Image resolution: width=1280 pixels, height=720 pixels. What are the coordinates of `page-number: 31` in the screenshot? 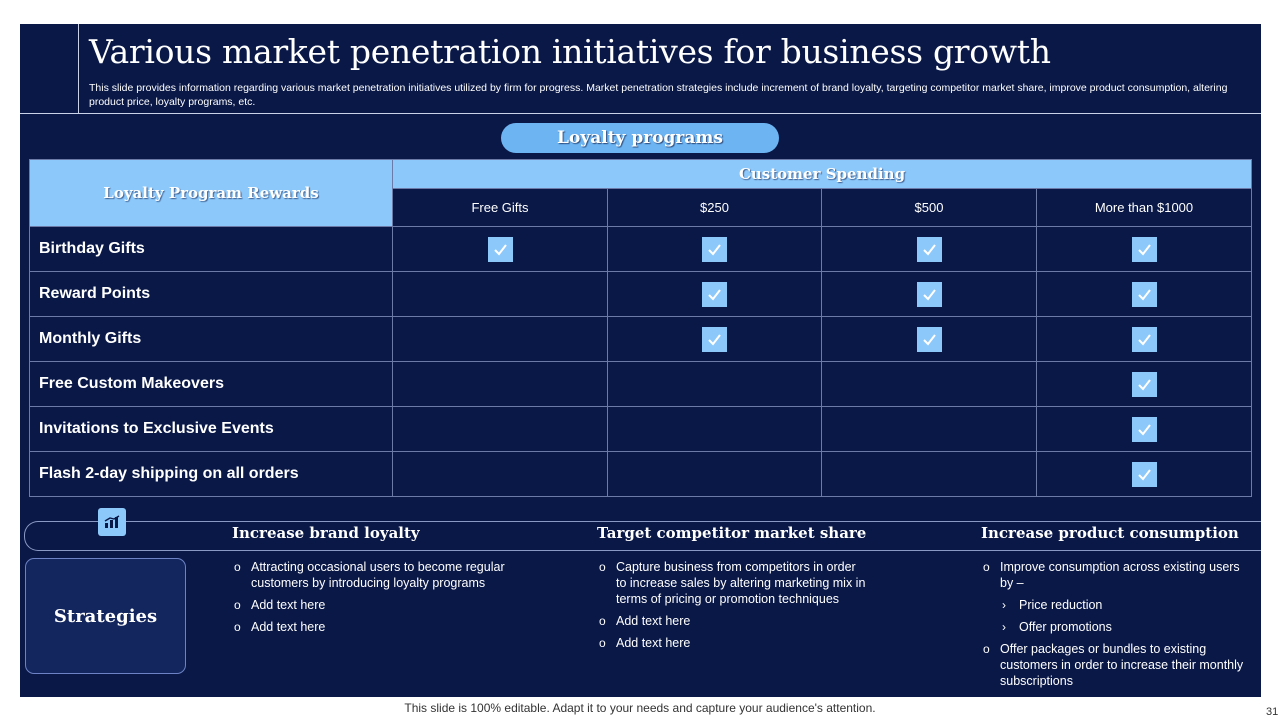 It's located at (1272, 712).